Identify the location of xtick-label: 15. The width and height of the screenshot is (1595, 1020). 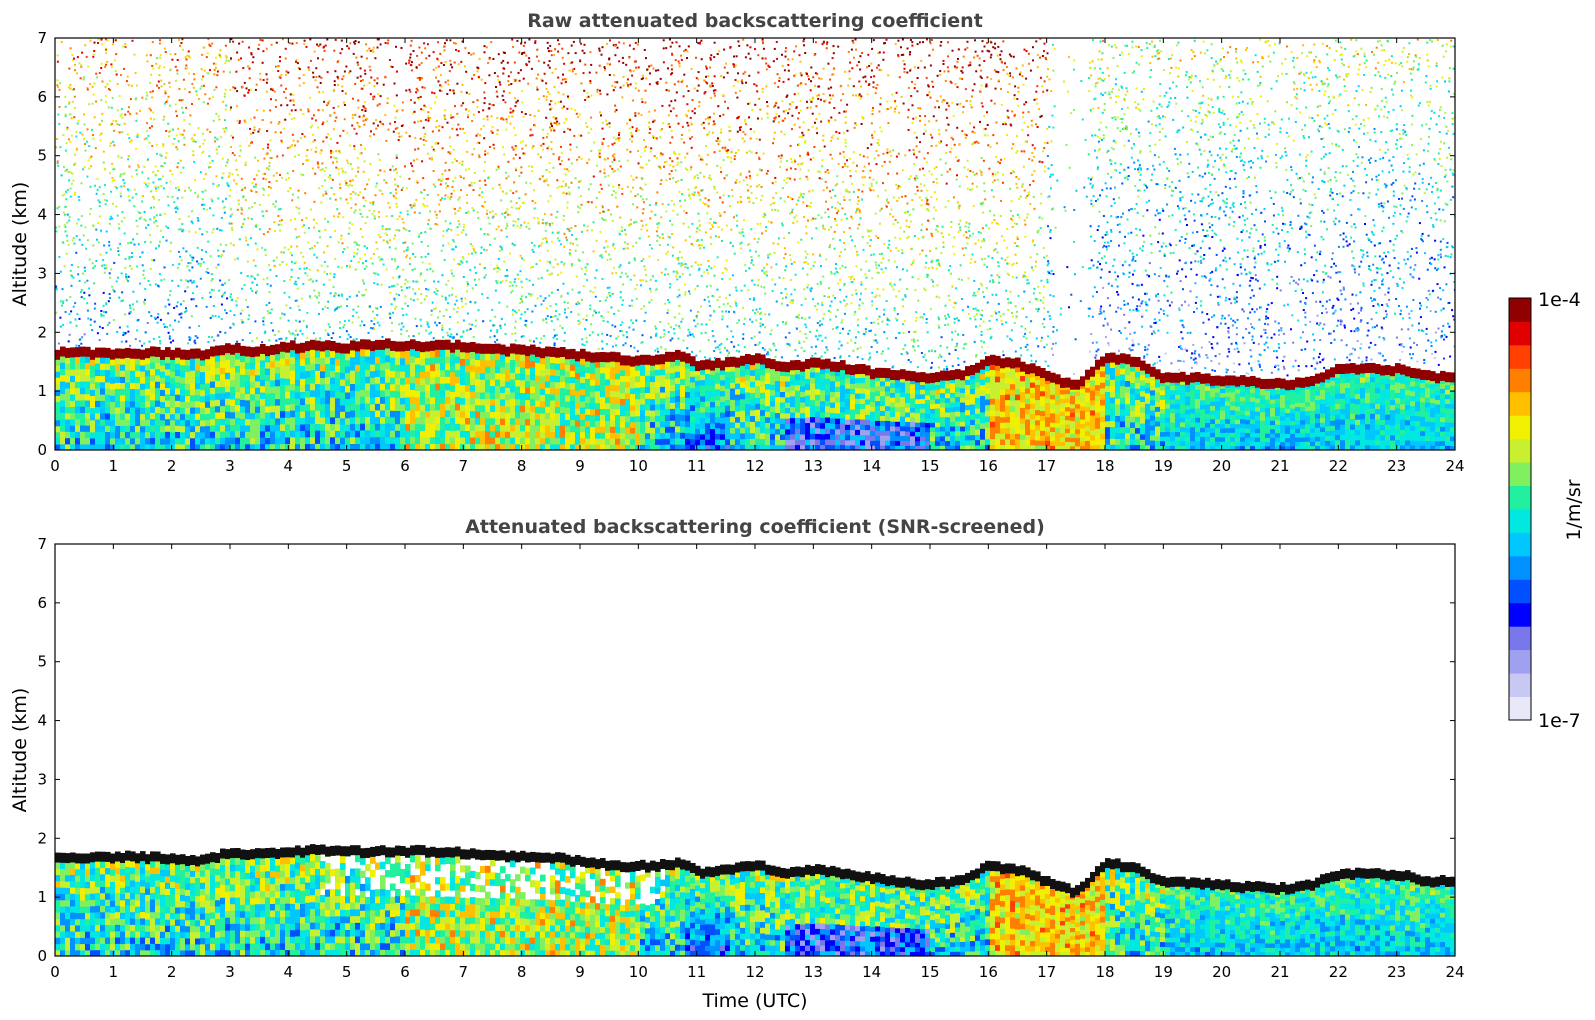
(929, 972).